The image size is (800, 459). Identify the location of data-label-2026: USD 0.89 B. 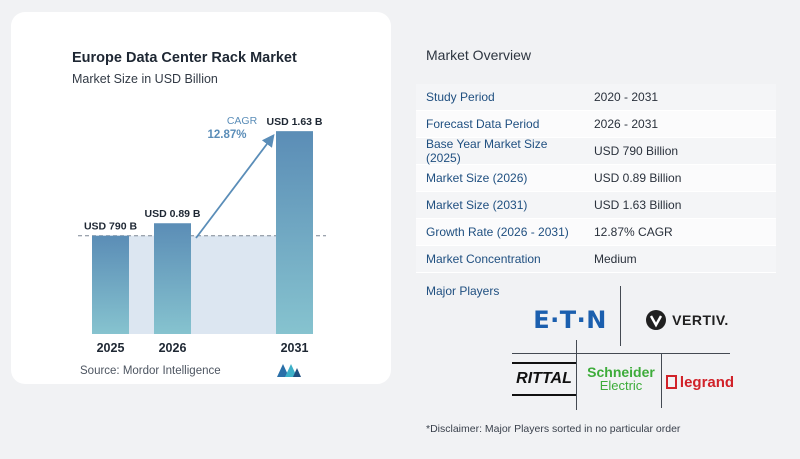
(172, 214).